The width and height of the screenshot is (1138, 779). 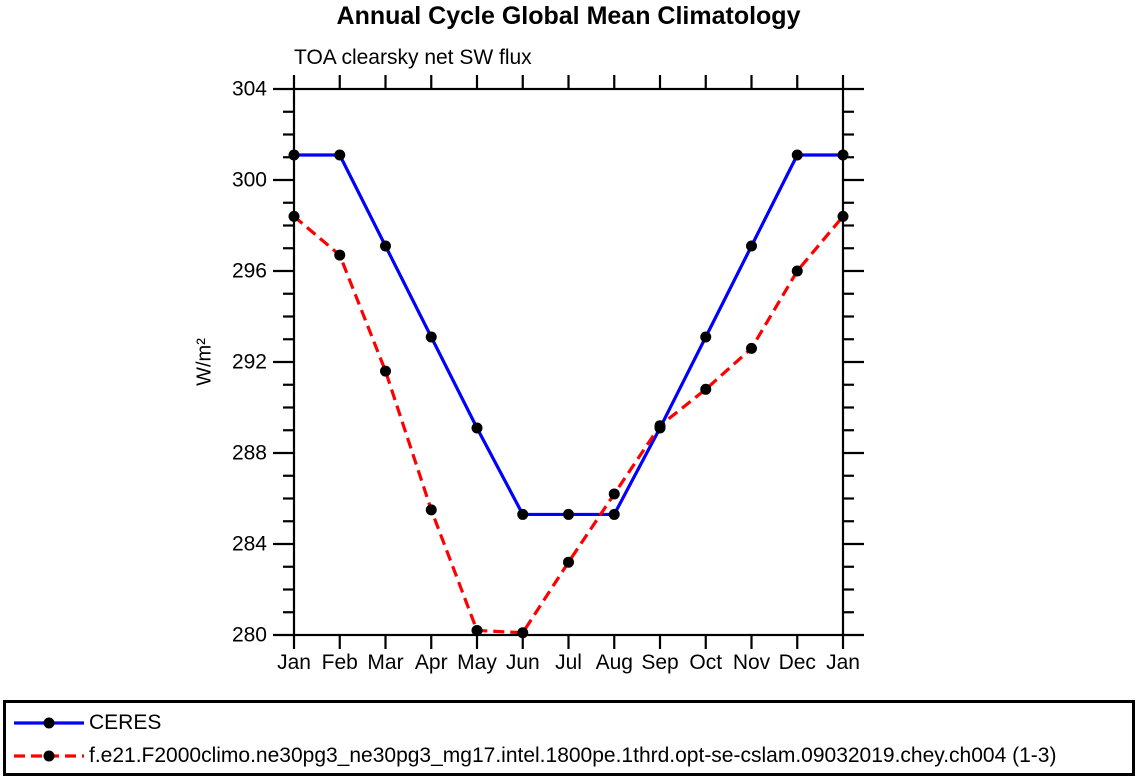 What do you see at coordinates (249, 453) in the screenshot?
I see `y-tick-label: 288` at bounding box center [249, 453].